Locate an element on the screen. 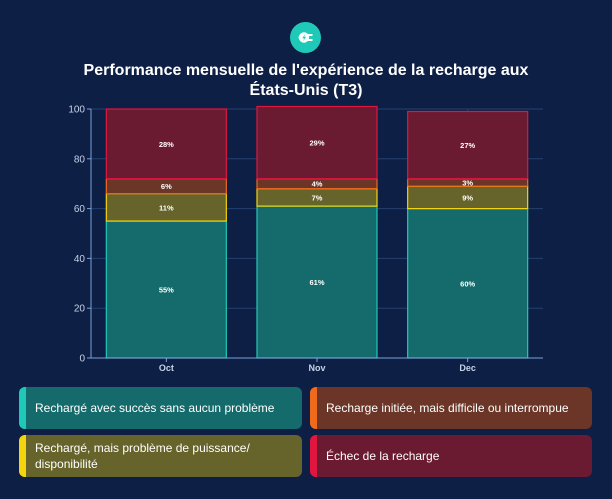 This screenshot has width=612, height=499. x-tick-label: Dec is located at coordinates (467, 368).